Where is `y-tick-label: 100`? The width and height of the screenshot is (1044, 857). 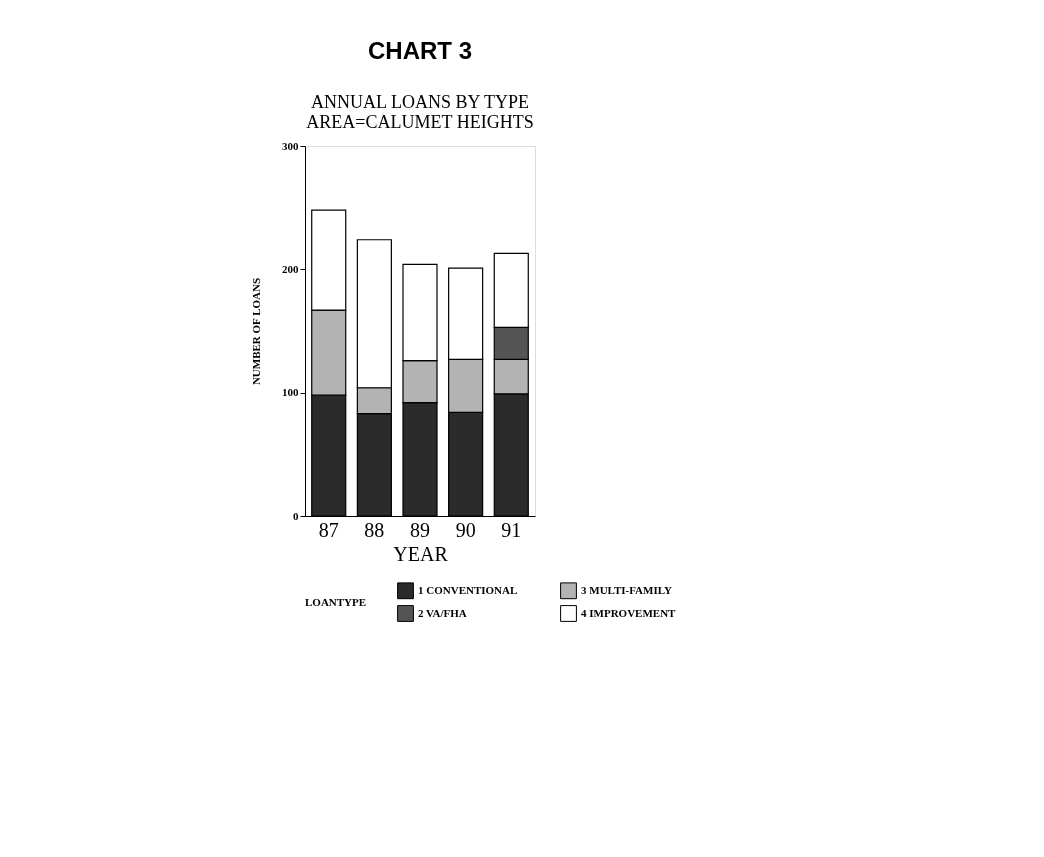 y-tick-label: 100 is located at coordinates (290, 392).